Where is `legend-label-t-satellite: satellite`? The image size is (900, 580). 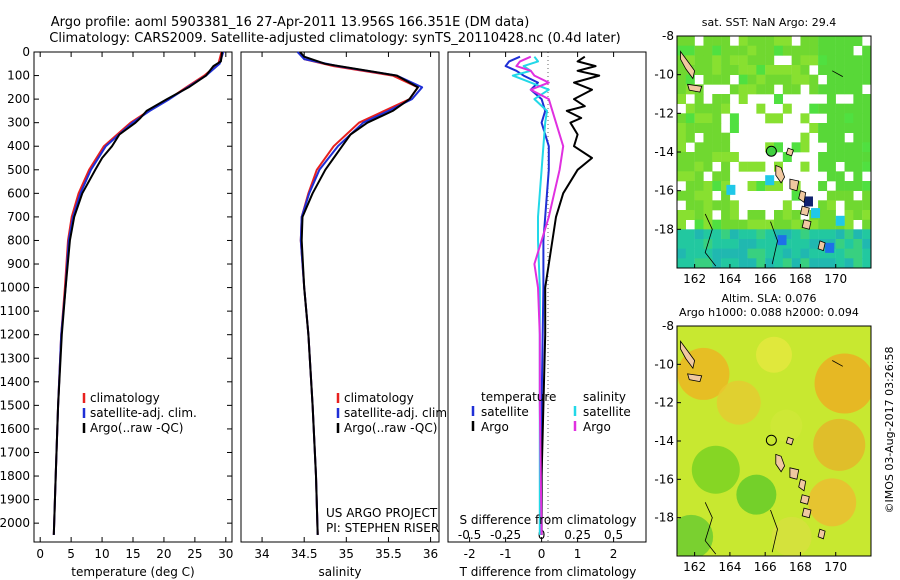
legend-label-t-satellite: satellite is located at coordinates (505, 412).